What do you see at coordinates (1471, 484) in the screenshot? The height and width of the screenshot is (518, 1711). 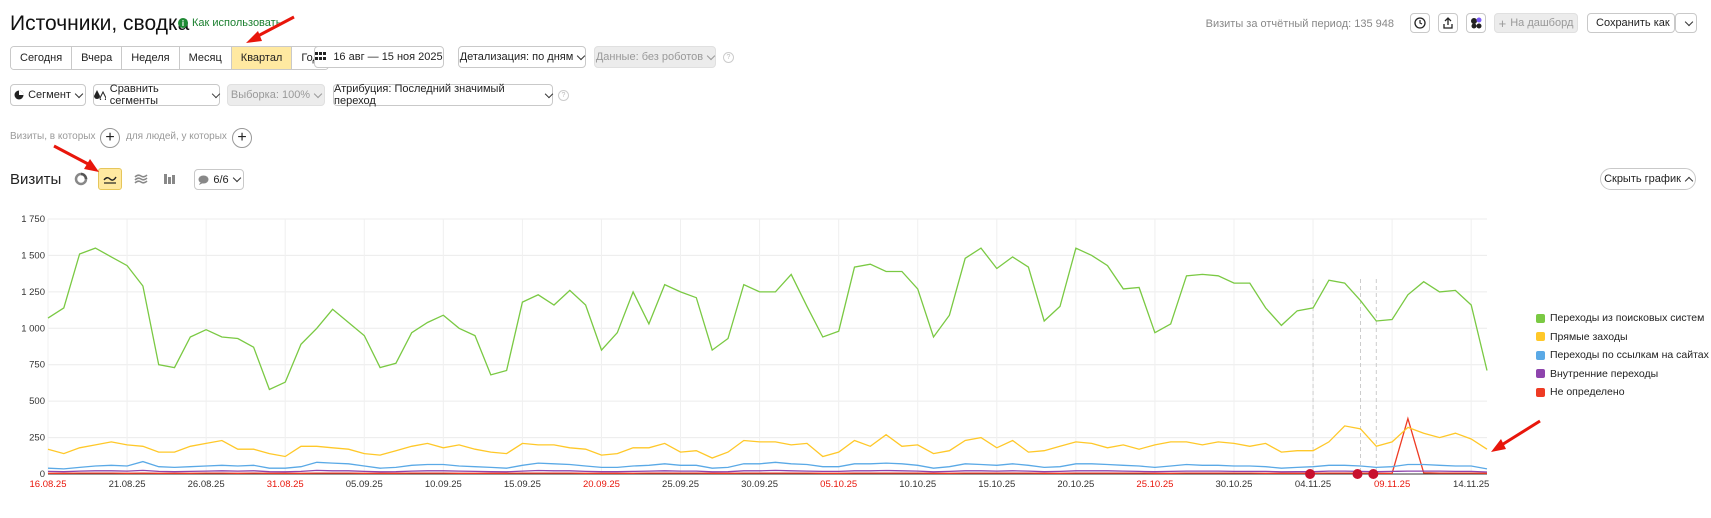 I see `x-tick-label: 14.11.25` at bounding box center [1471, 484].